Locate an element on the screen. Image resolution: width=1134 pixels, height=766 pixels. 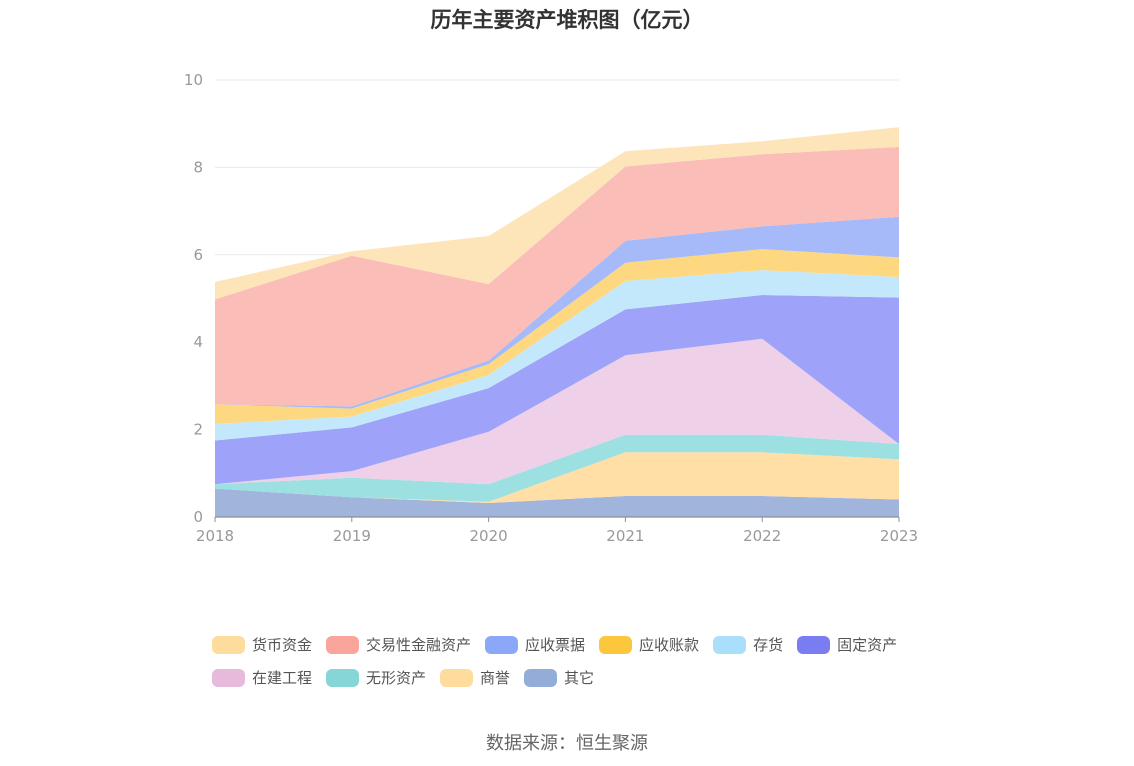
x-tick-label: 2023 is located at coordinates (899, 536).